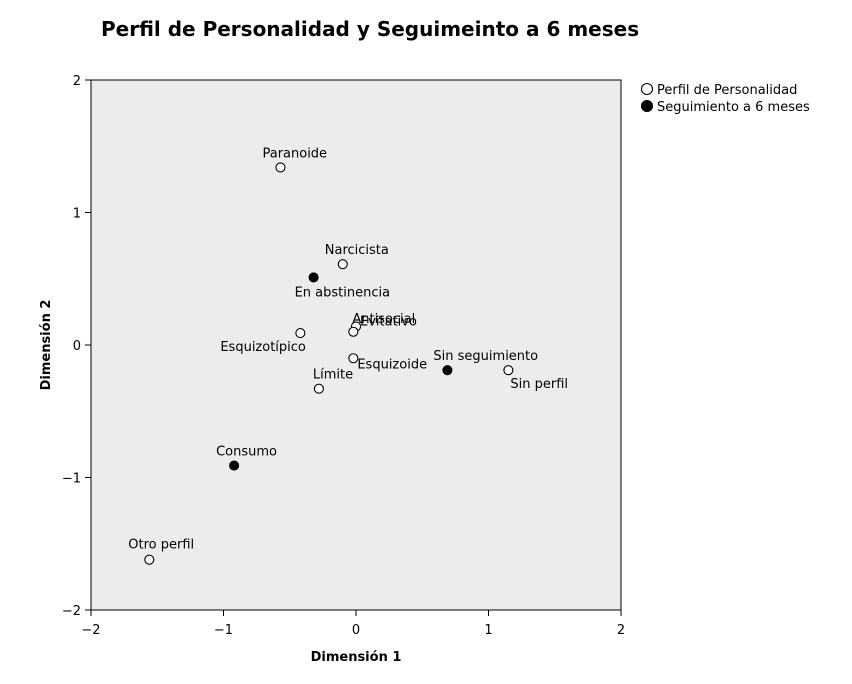  Describe the element at coordinates (90, 630) in the screenshot. I see `x-tick-label: −2` at that location.